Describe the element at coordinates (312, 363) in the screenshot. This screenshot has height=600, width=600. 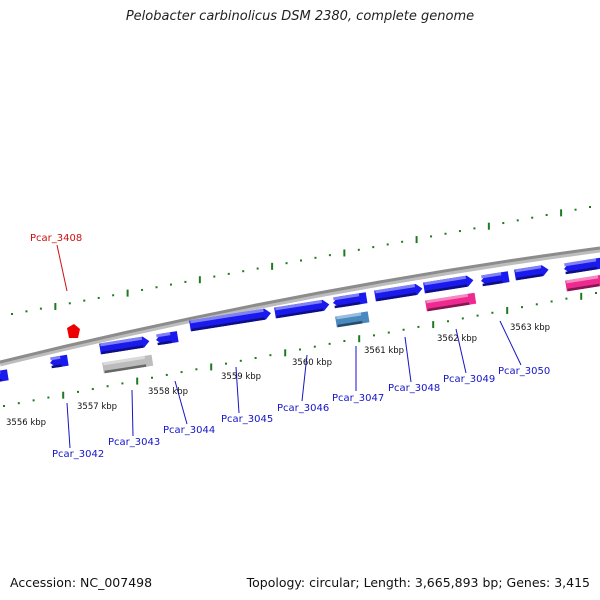
I see `scale-label: 3560 kbp` at that location.